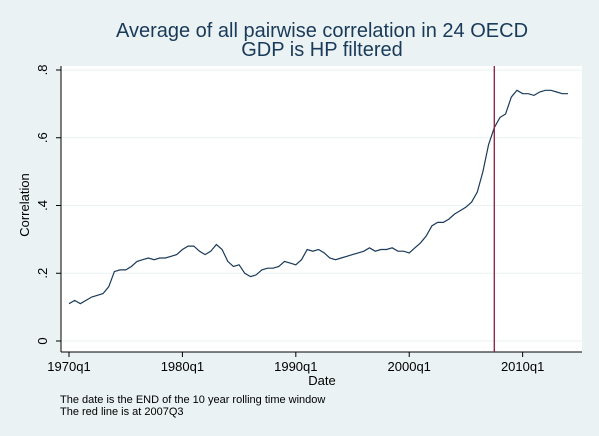  What do you see at coordinates (42, 205) in the screenshot?
I see `y-tick-label: .4` at bounding box center [42, 205].